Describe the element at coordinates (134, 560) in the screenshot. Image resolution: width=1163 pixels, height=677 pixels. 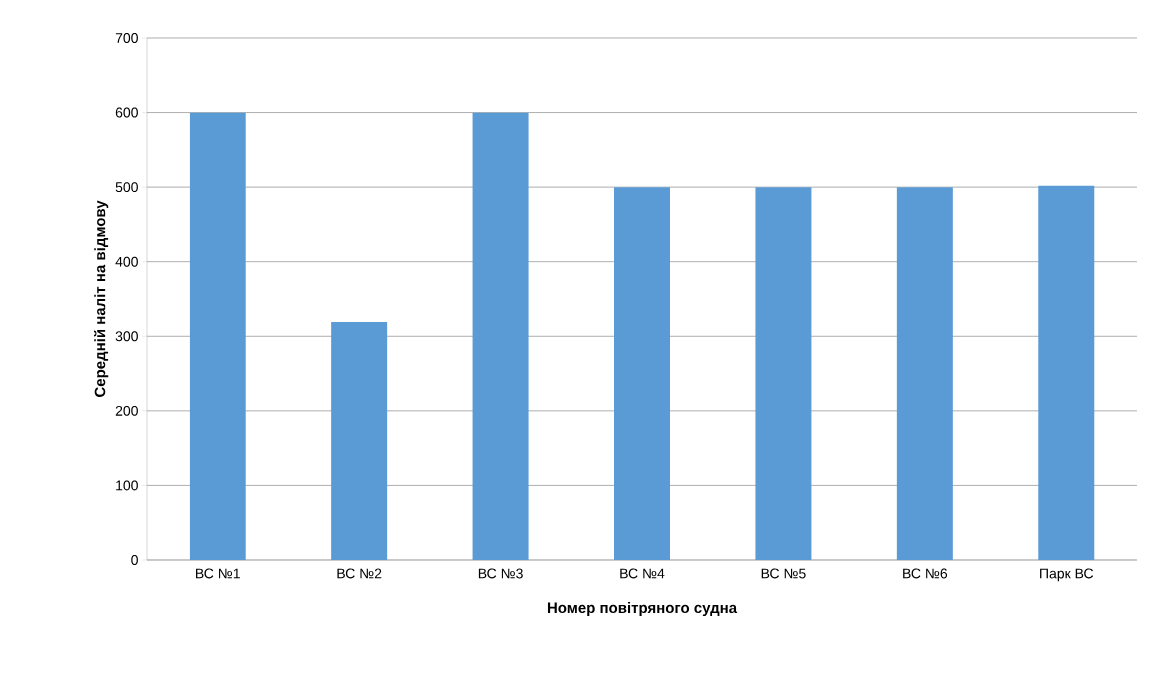
I see `y-tick-label: 0` at that location.